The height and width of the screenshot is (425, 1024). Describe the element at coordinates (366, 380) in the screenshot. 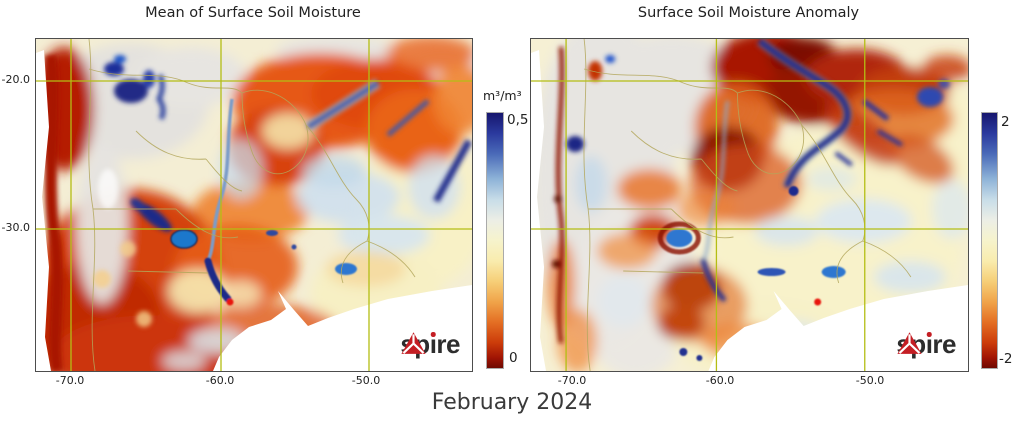

I see `left-map-xtick--50: -50.0` at that location.